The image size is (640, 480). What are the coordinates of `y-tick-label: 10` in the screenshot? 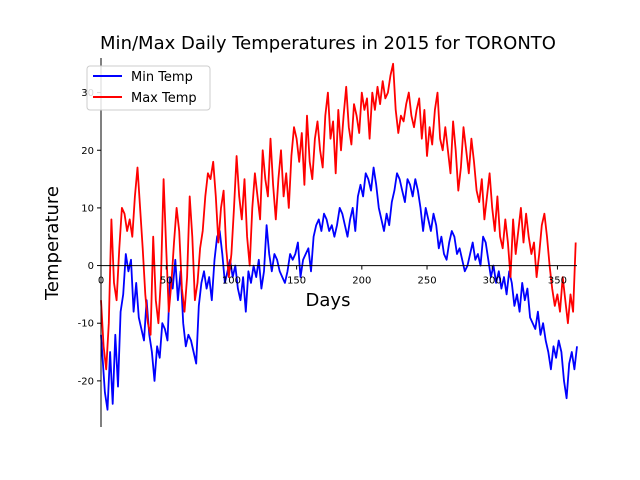 It's located at (87, 208).